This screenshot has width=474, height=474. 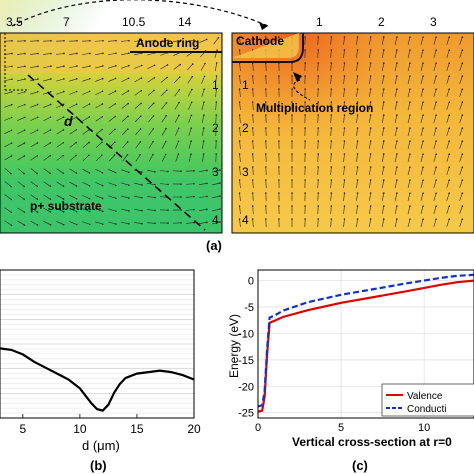 I want to click on x-tick-label: 0, so click(x=258, y=428).